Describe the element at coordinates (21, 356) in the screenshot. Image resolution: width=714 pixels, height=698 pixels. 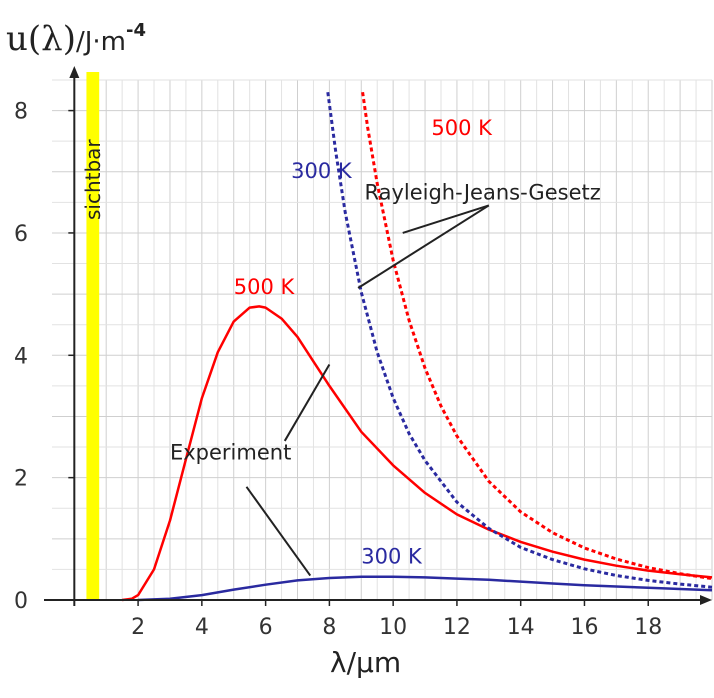
I see `y-tick-label: 4` at that location.